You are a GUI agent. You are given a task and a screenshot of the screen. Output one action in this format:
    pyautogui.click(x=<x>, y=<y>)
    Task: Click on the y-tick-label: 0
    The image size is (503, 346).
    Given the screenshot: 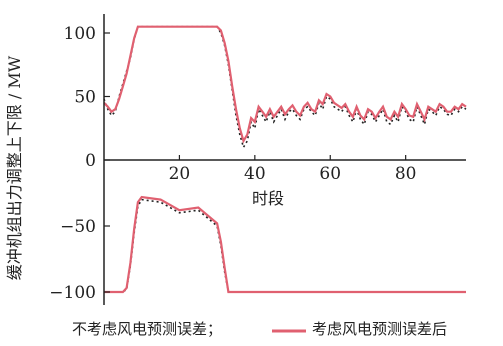 What is the action you would take?
    pyautogui.click(x=90, y=161)
    